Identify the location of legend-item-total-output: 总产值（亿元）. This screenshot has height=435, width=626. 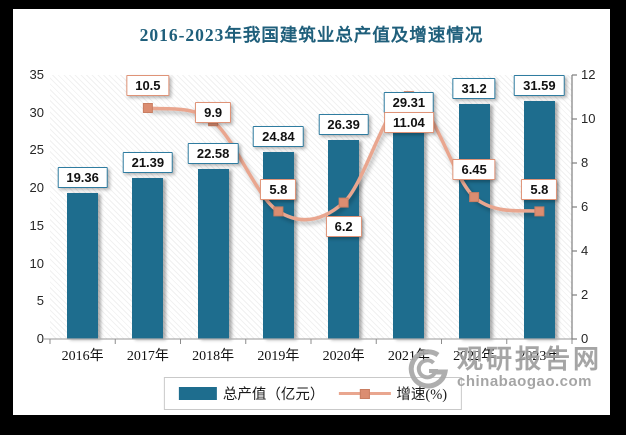
(251, 393).